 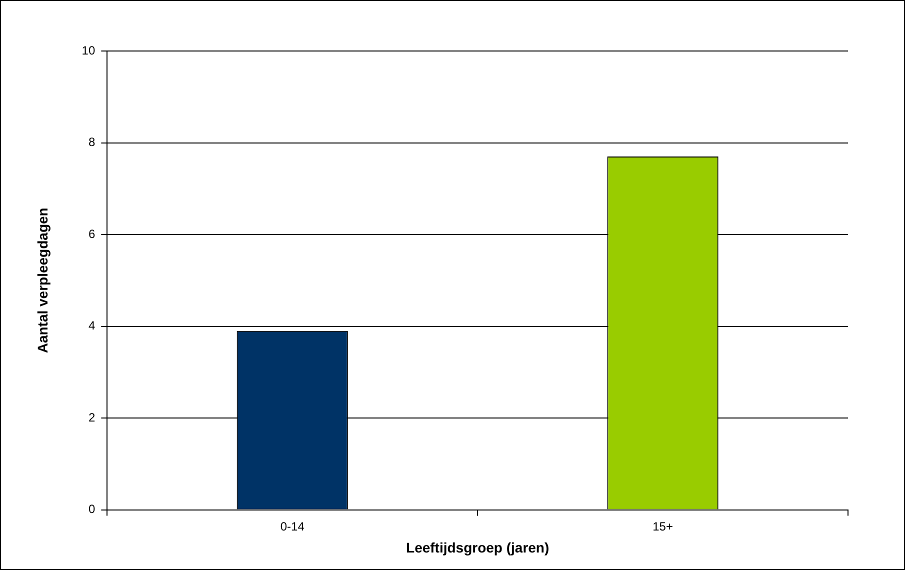 What do you see at coordinates (89, 50) in the screenshot?
I see `y-tick-label: 10` at bounding box center [89, 50].